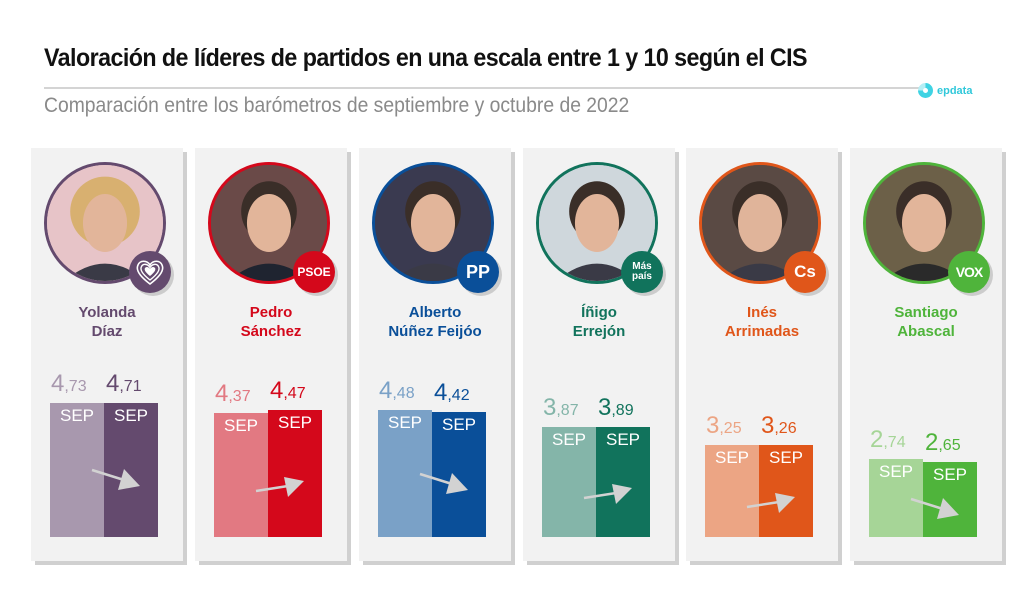 This screenshot has width=1024, height=612. I want to click on value-label-september: 3,87, so click(561, 408).